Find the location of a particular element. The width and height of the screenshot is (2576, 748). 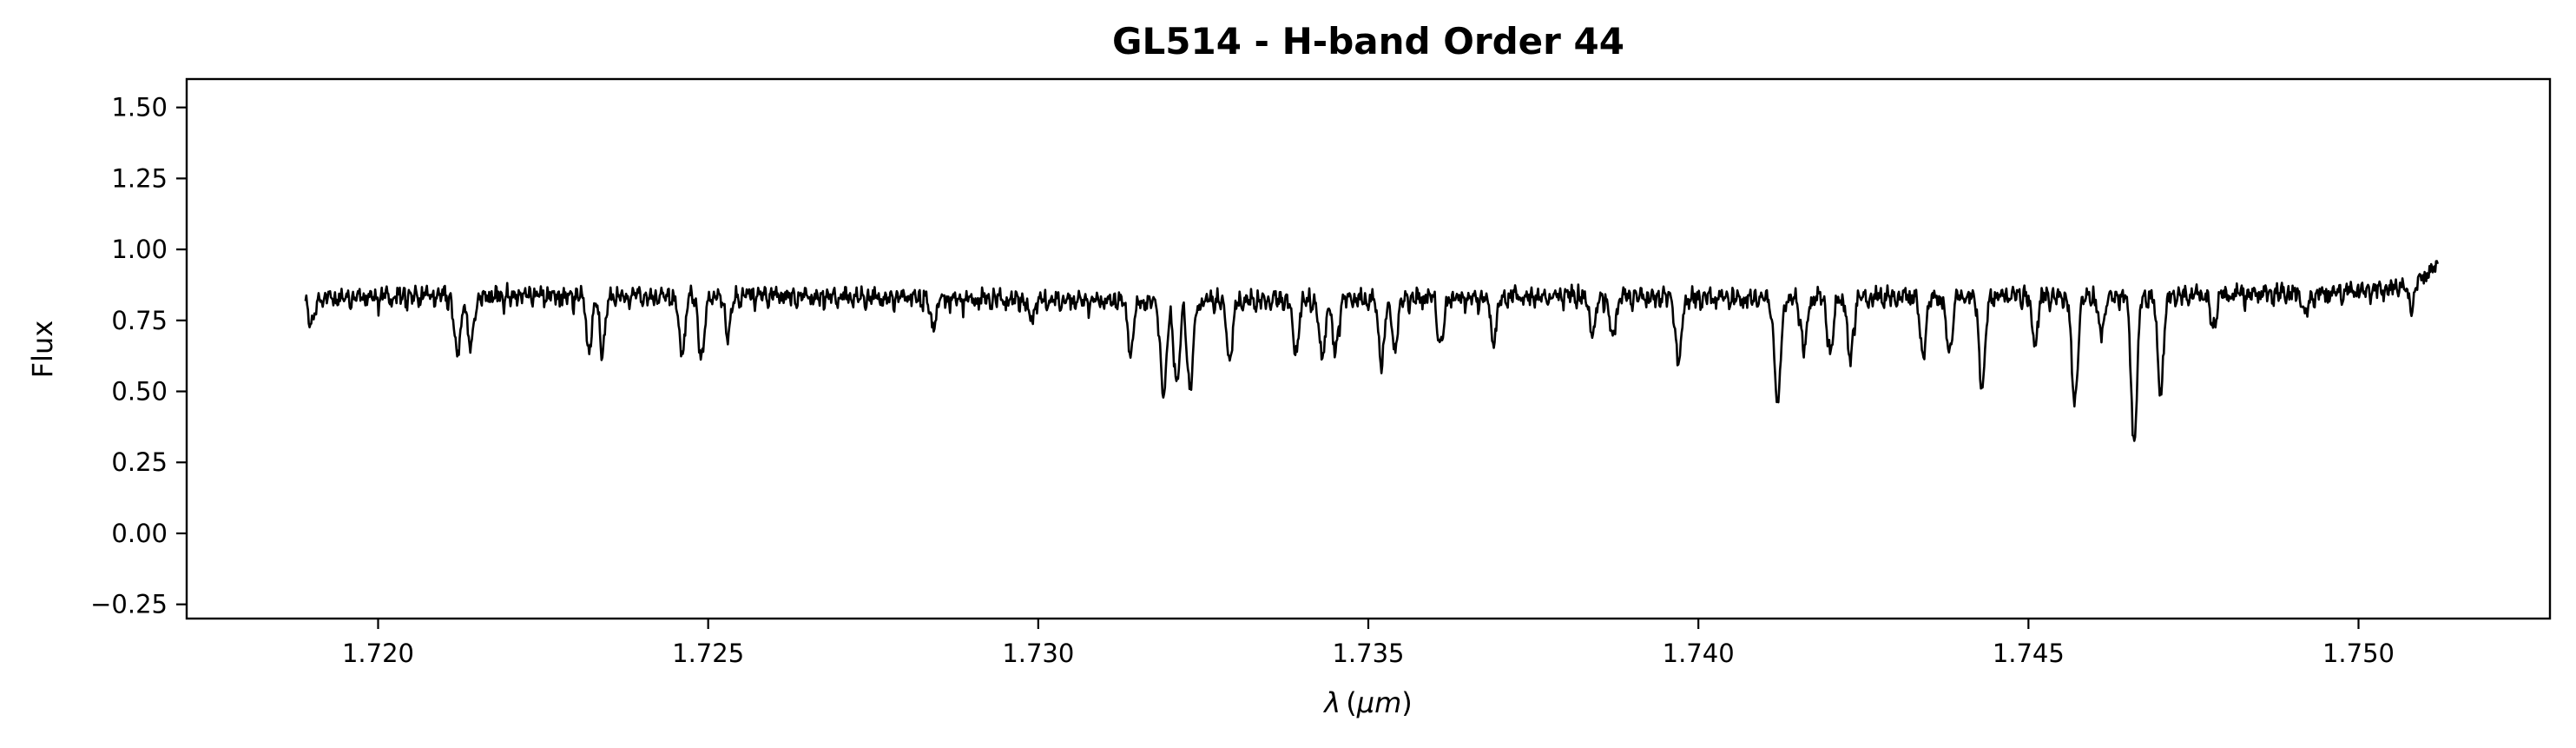

x-tick-label: 1.720 is located at coordinates (378, 653).